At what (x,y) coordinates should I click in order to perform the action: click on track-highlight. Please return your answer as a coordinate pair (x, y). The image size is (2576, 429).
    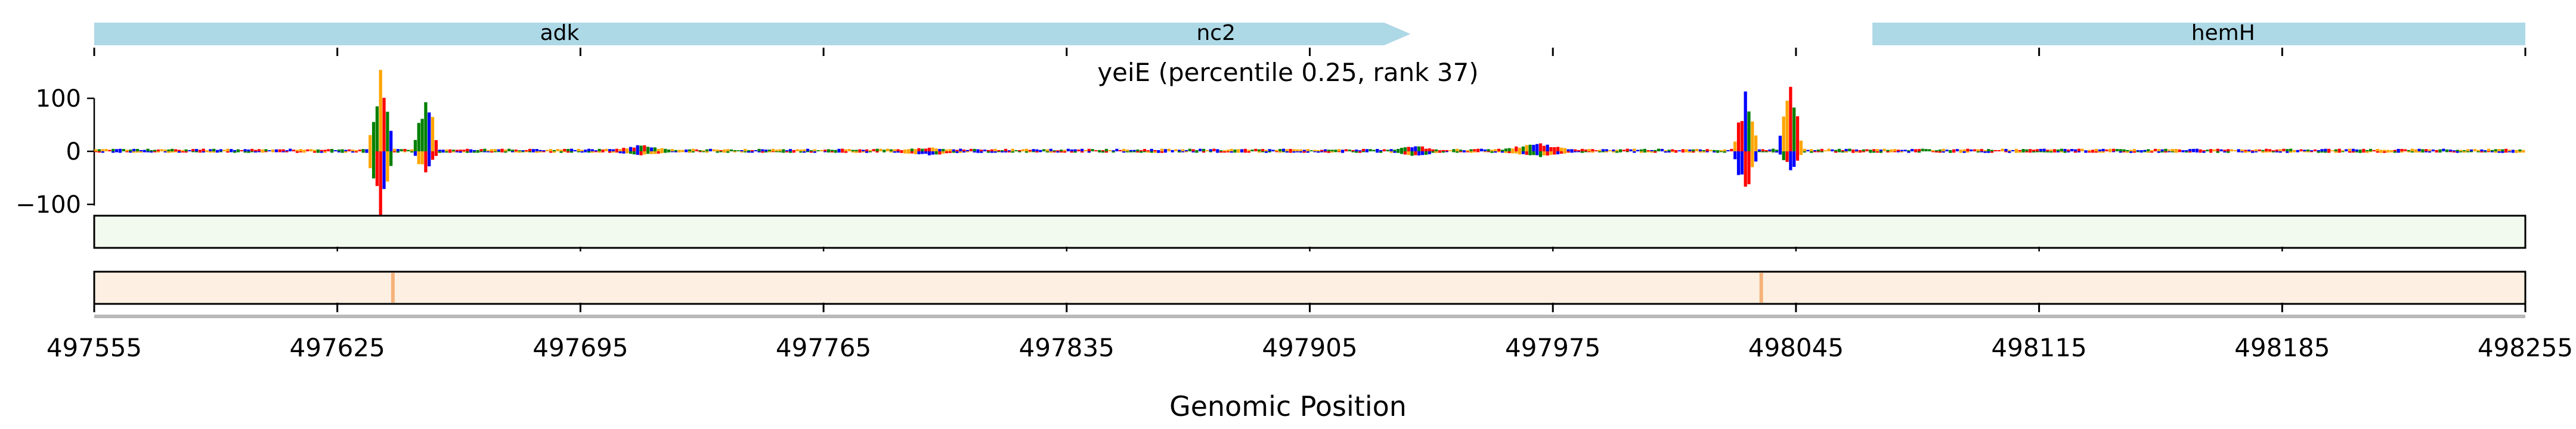
    Looking at the image, I should click on (1761, 288).